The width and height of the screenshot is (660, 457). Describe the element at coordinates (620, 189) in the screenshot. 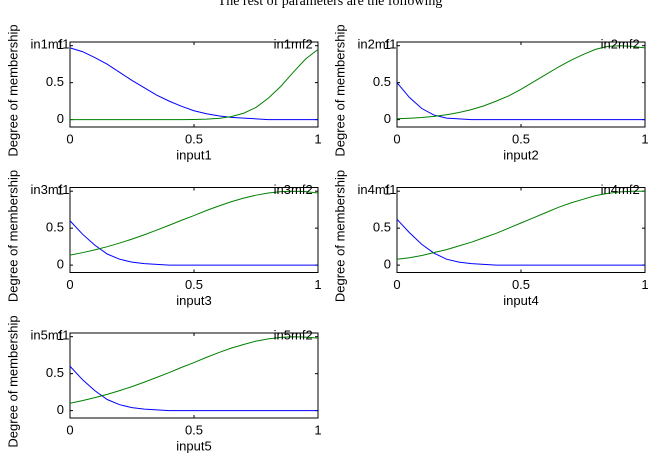

I see `mf-label: in4mf2` at that location.